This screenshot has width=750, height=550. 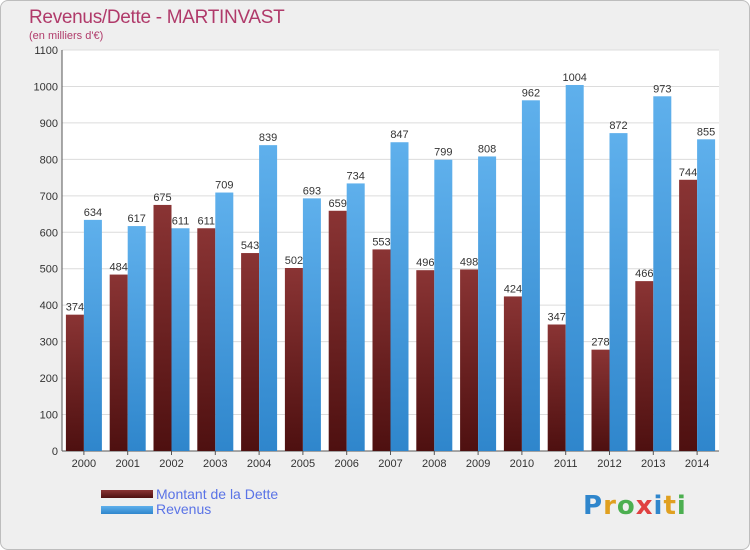 What do you see at coordinates (75, 308) in the screenshot?
I see `data-label-dette: 374` at bounding box center [75, 308].